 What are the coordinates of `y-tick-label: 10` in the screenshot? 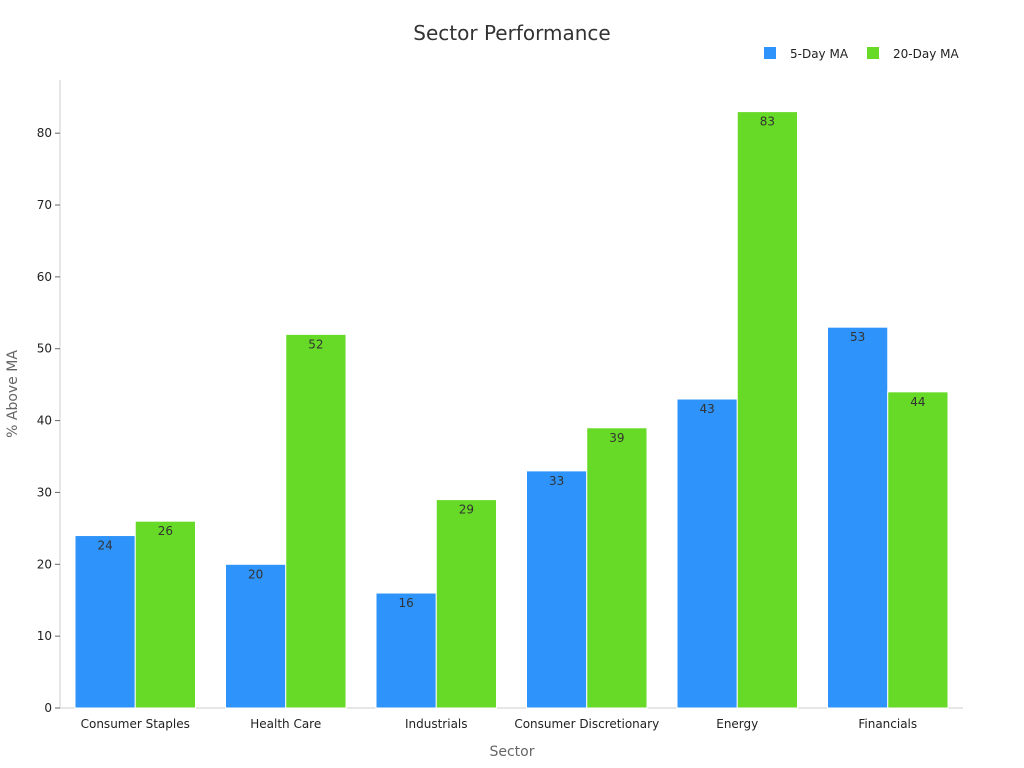 It's located at (44, 636).